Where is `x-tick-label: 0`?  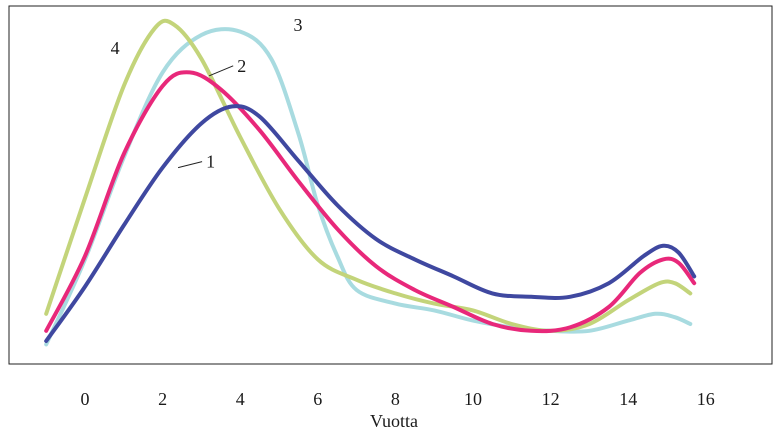
x-tick-label: 0 is located at coordinates (85, 399).